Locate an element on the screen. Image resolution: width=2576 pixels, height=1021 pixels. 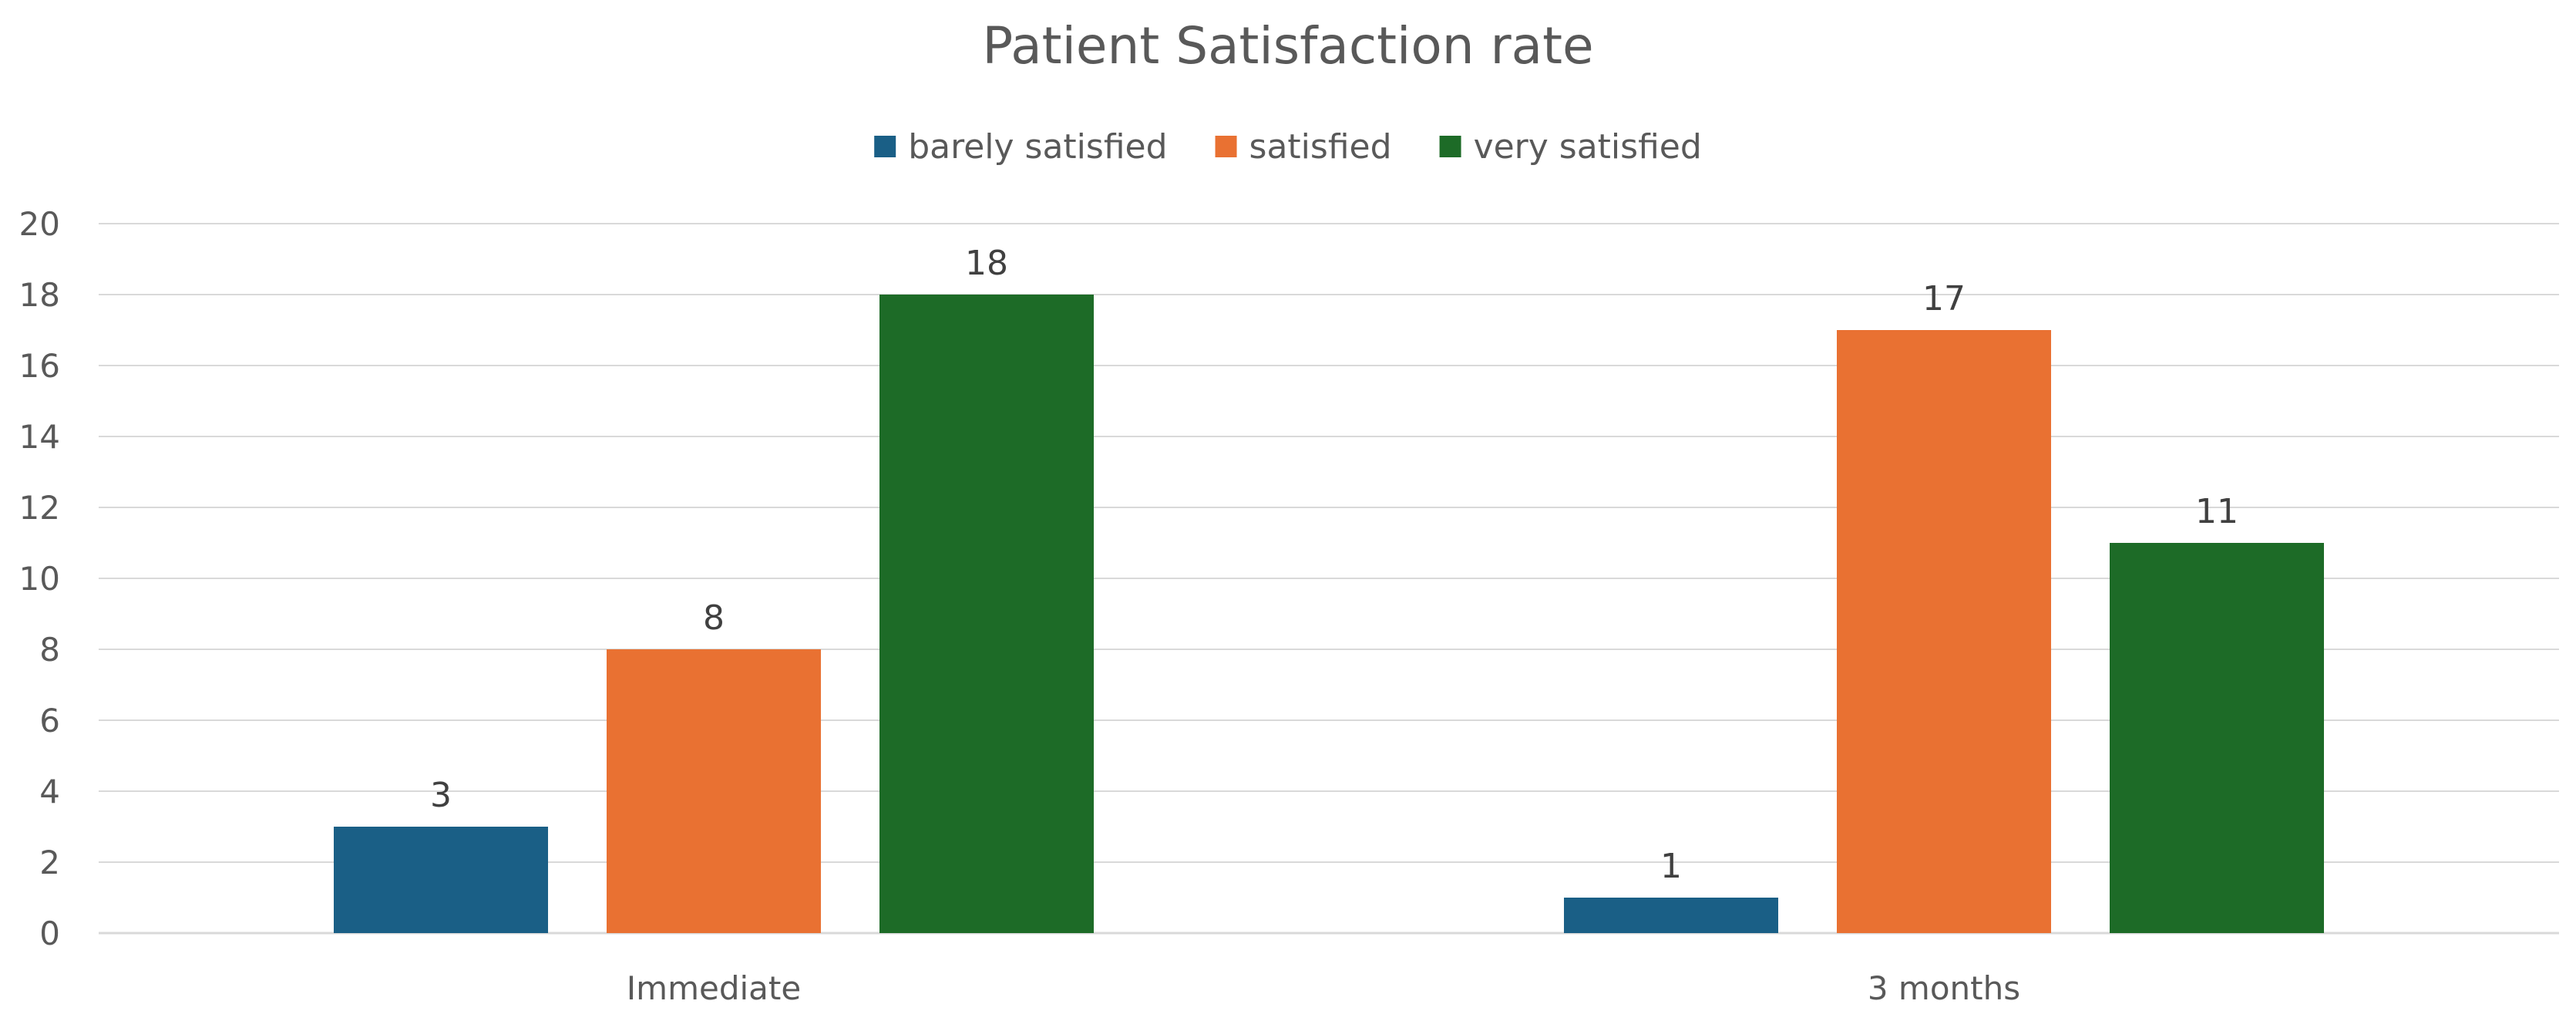
legend-label-very-satisfied: very satisfied is located at coordinates (1588, 147).